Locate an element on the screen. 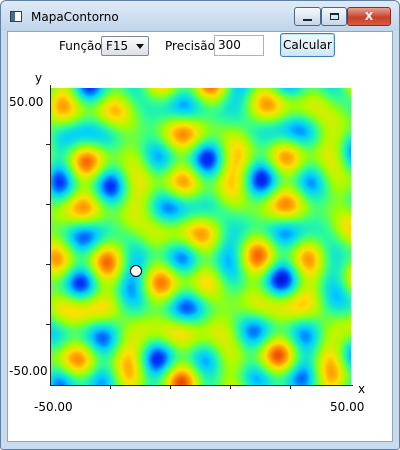 The image size is (400, 450). maximize-button is located at coordinates (334, 16).